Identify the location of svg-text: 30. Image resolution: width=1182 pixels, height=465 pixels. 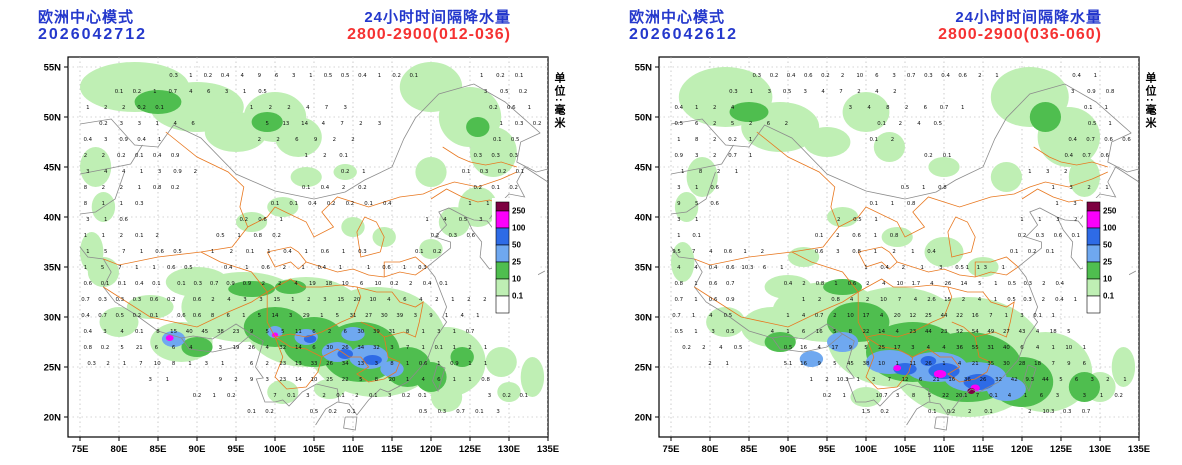
(329, 348).